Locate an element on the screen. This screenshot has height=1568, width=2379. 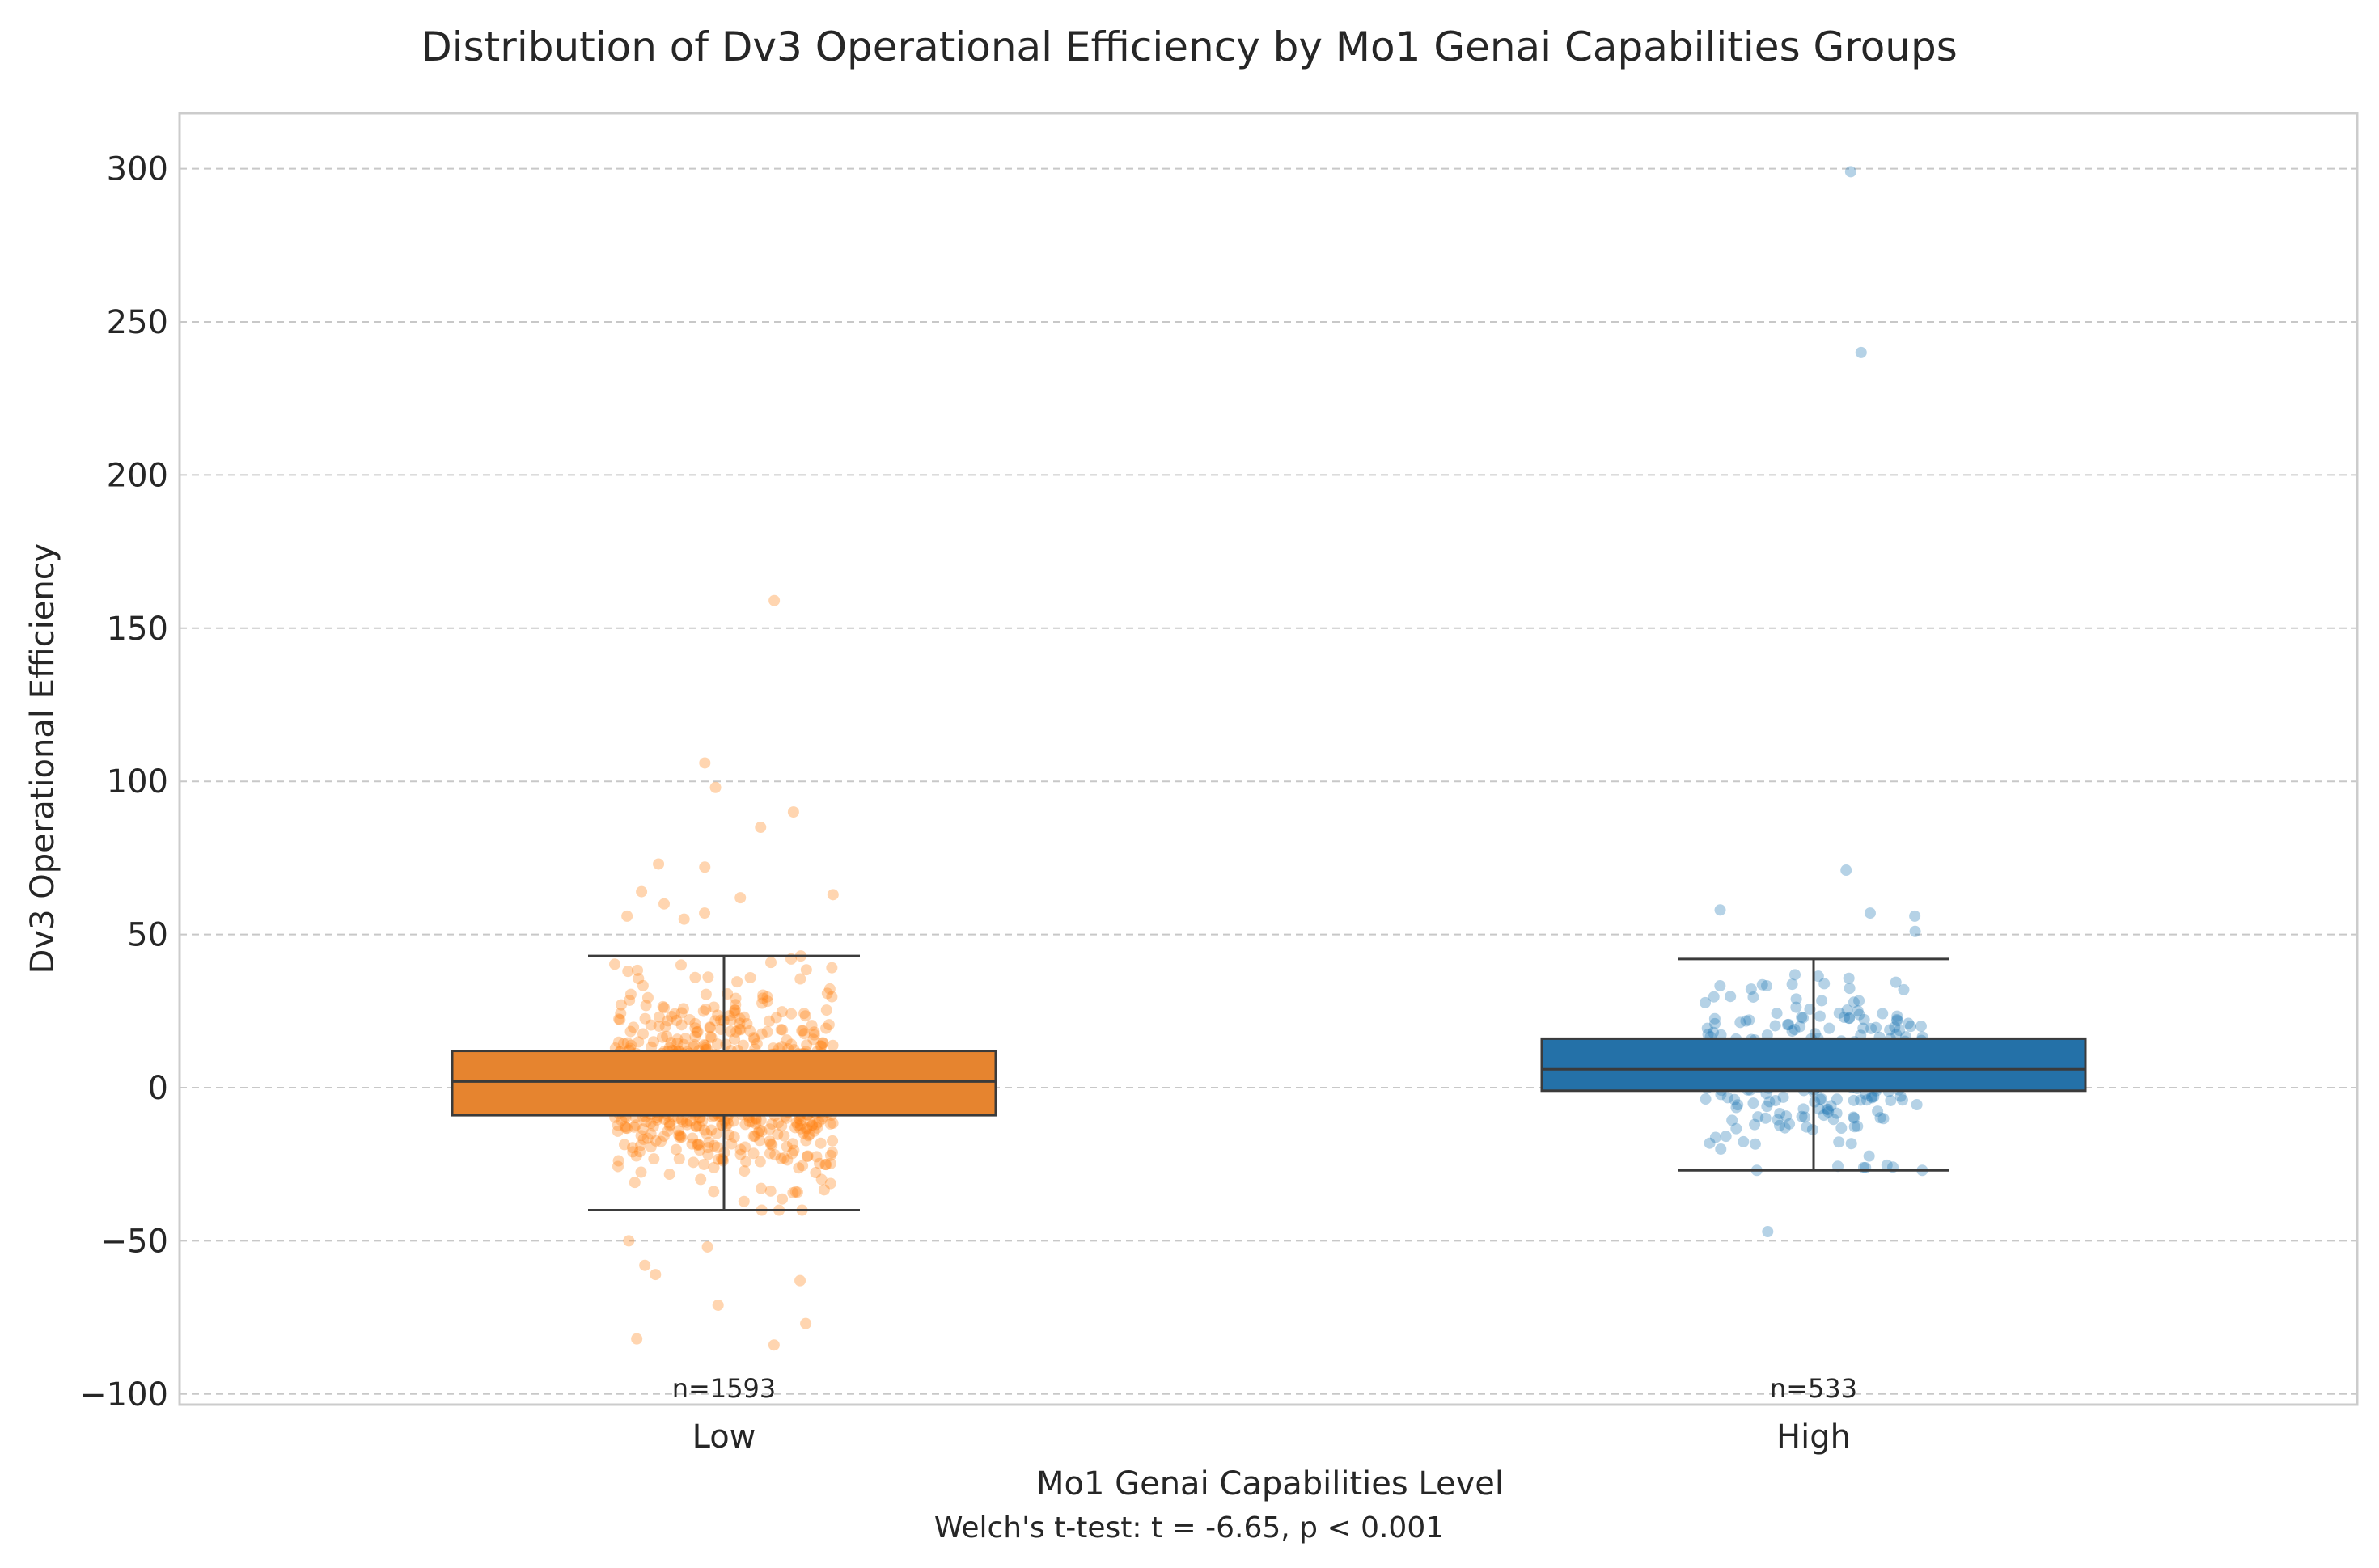
n-label: n=1593 is located at coordinates (724, 1388).